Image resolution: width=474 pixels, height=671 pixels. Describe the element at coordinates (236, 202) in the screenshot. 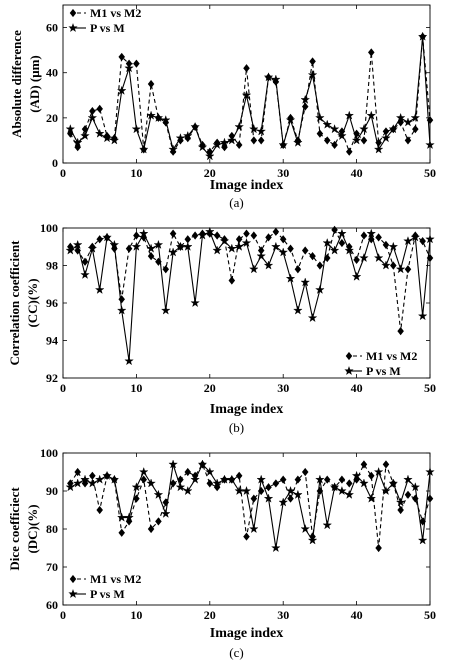

I see `panel-caption: (a)` at that location.